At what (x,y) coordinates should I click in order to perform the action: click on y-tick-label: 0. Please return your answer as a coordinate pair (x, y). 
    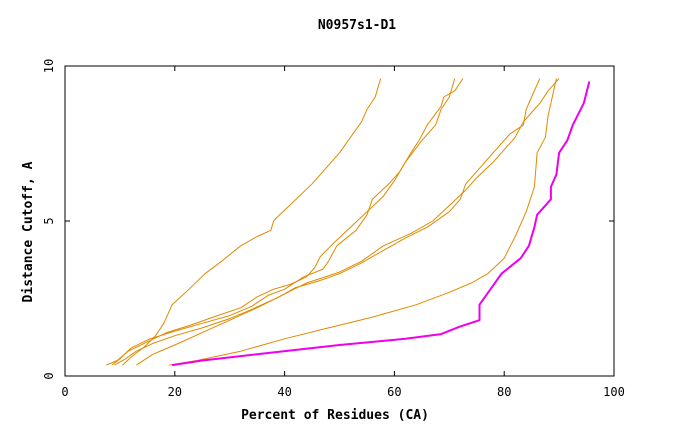
    Looking at the image, I should click on (49, 375).